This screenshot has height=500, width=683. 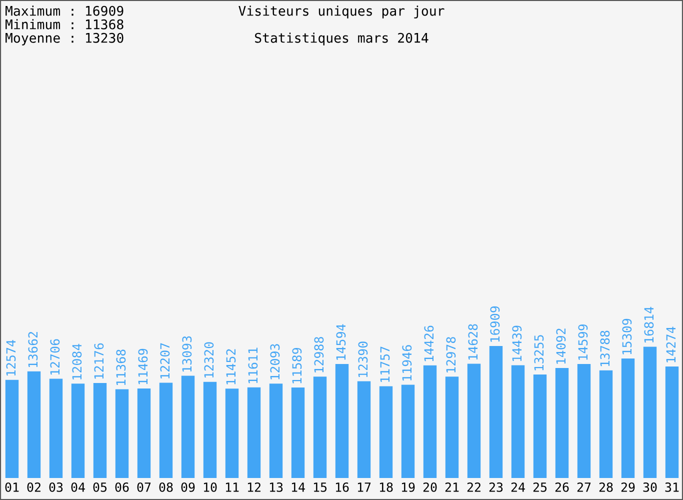 I want to click on data-label: 13093, so click(x=187, y=354).